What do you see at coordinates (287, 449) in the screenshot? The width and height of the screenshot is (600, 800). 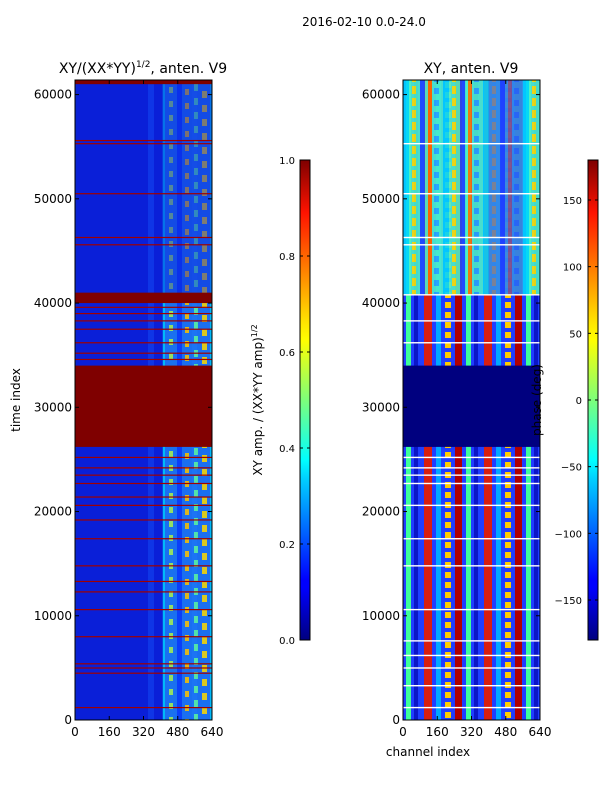 I see `colorbar-tick-label-2: 0.4` at bounding box center [287, 449].